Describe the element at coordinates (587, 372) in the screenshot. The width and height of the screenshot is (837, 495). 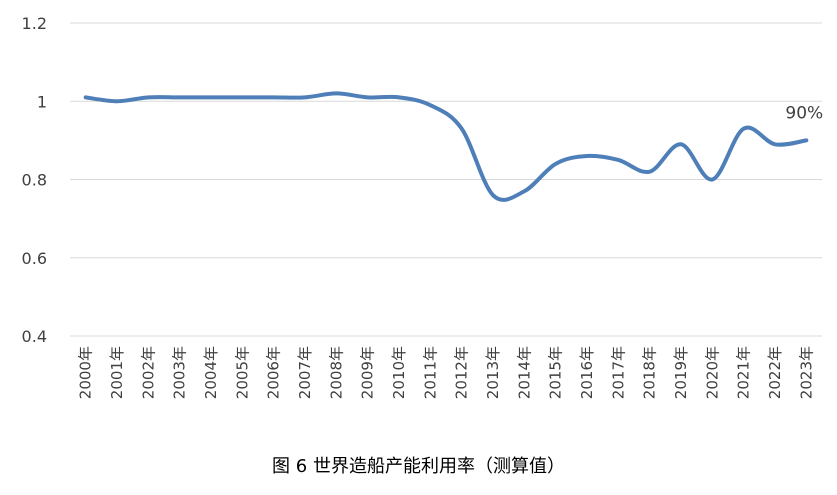
I see `x-tick-label: 2016年` at that location.